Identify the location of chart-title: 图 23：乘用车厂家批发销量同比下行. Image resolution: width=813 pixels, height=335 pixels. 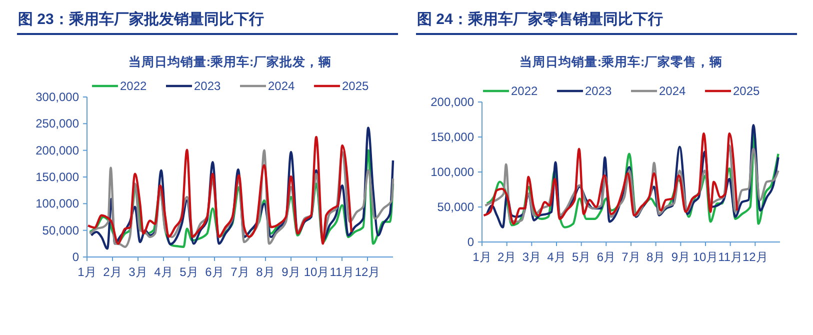
(141, 19).